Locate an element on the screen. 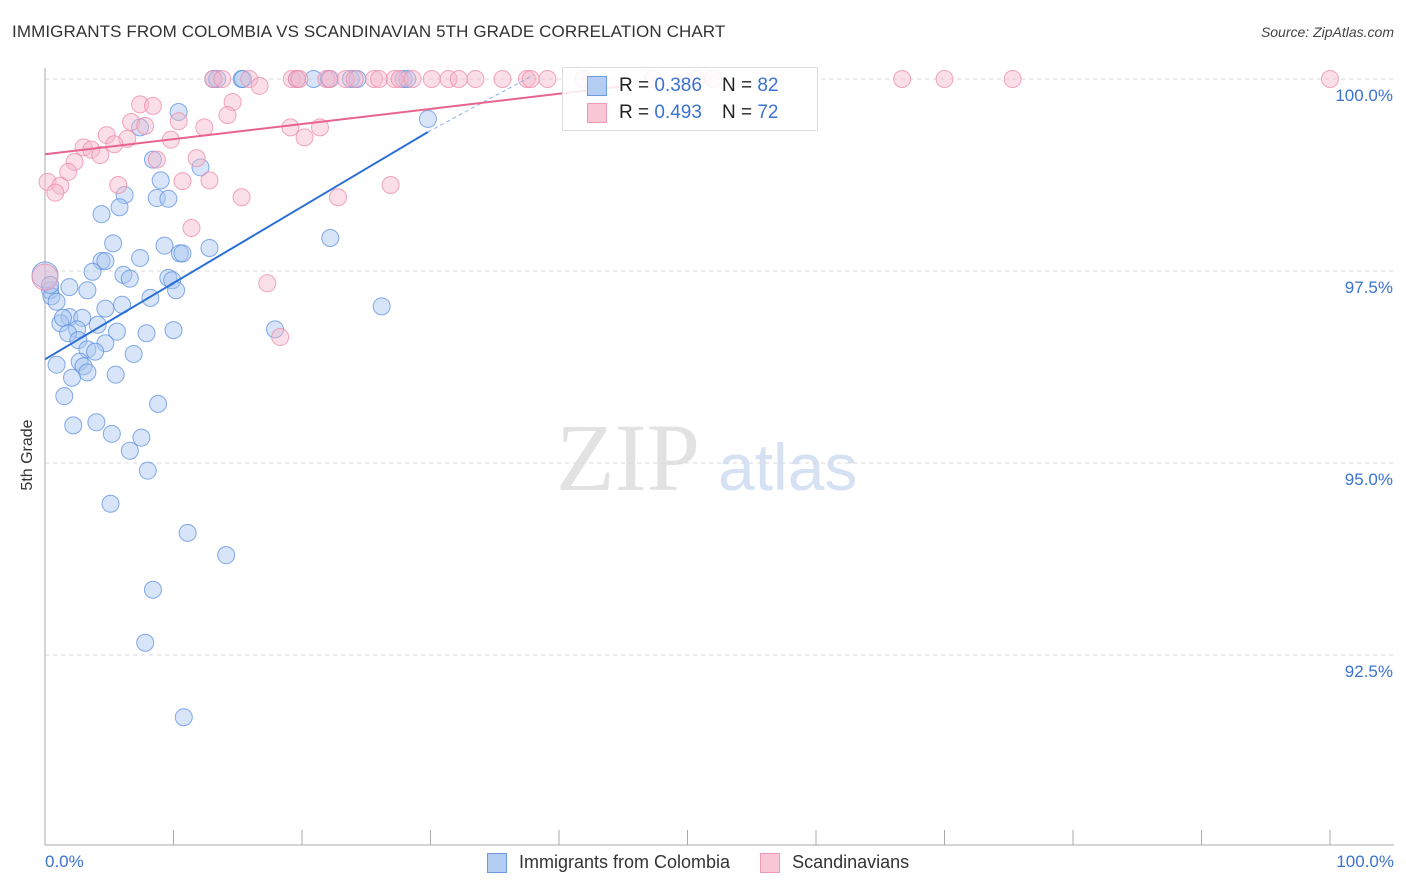 This screenshot has width=1406, height=892. legend-item-colombia: Immigrants from Colombia is located at coordinates (608, 862).